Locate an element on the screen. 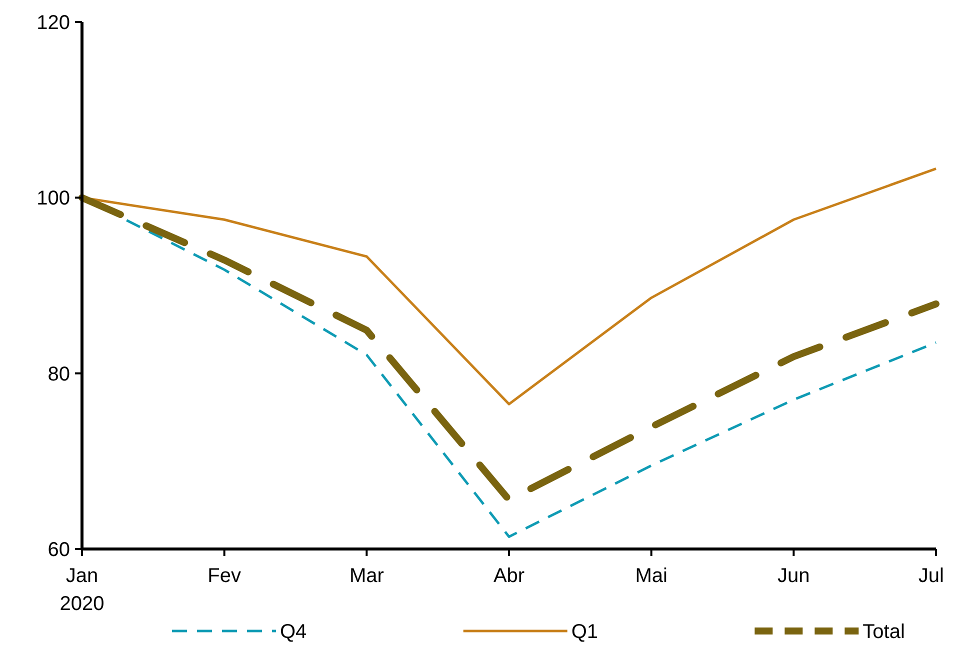 The width and height of the screenshot is (956, 652). legend-label: Q4 is located at coordinates (293, 632).